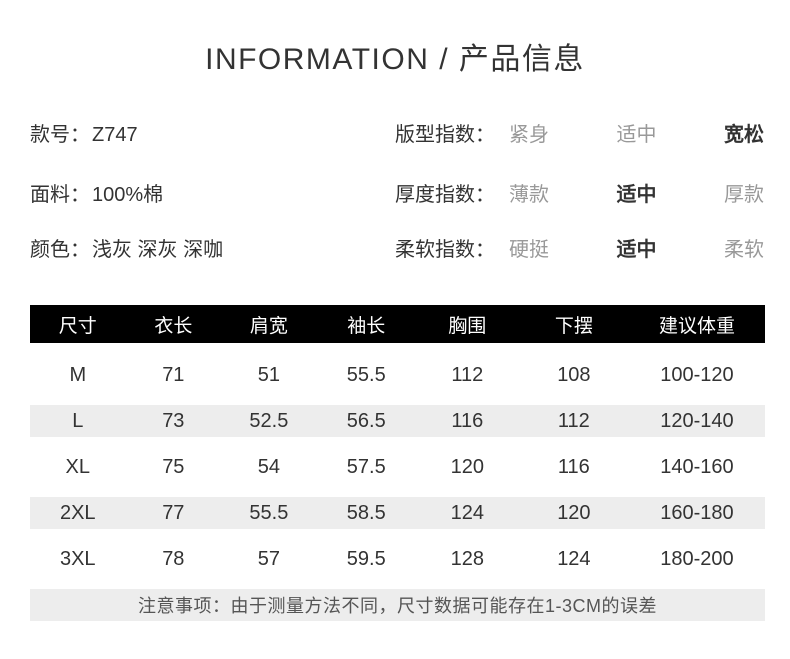 This screenshot has height=659, width=790. What do you see at coordinates (173, 512) in the screenshot?
I see `table-cell: 77` at bounding box center [173, 512].